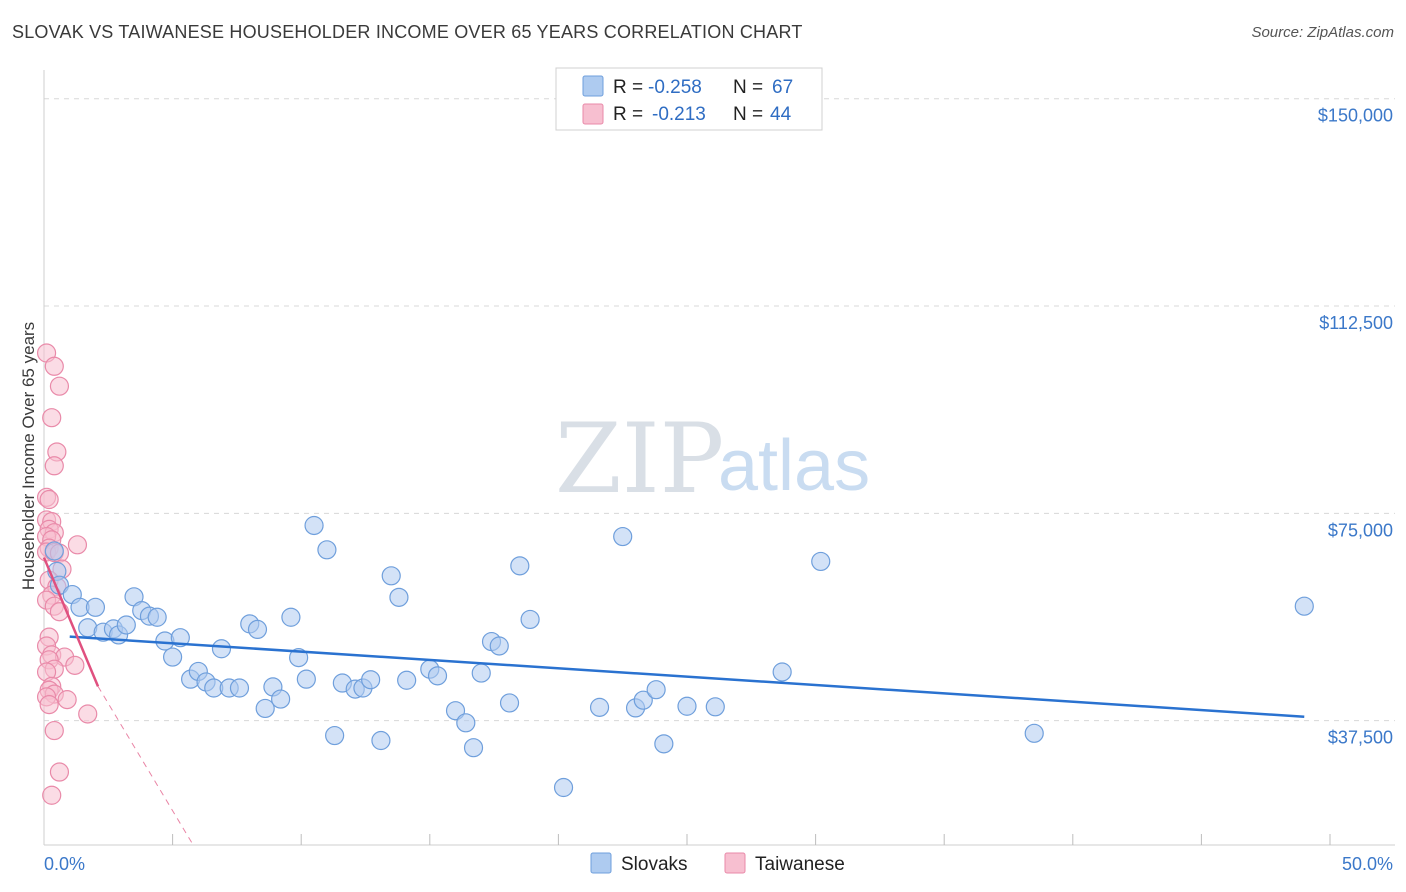 The width and height of the screenshot is (1406, 892). Describe the element at coordinates (601, 863) in the screenshot. I see `bottom-legend-swatch-slovaks` at that location.